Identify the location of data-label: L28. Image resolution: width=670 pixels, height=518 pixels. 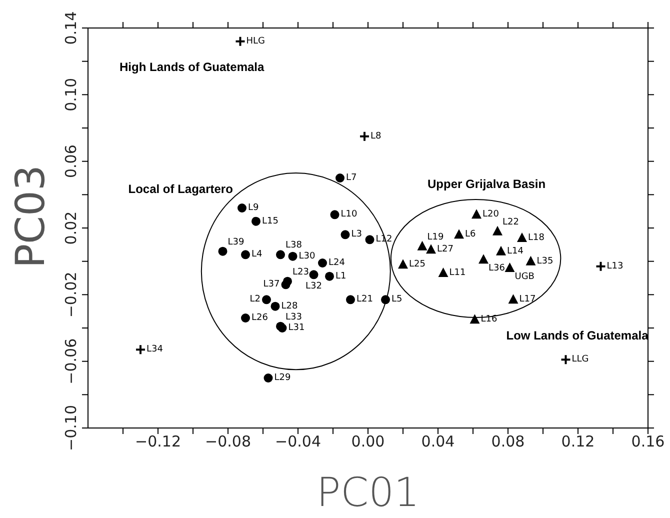
(289, 306).